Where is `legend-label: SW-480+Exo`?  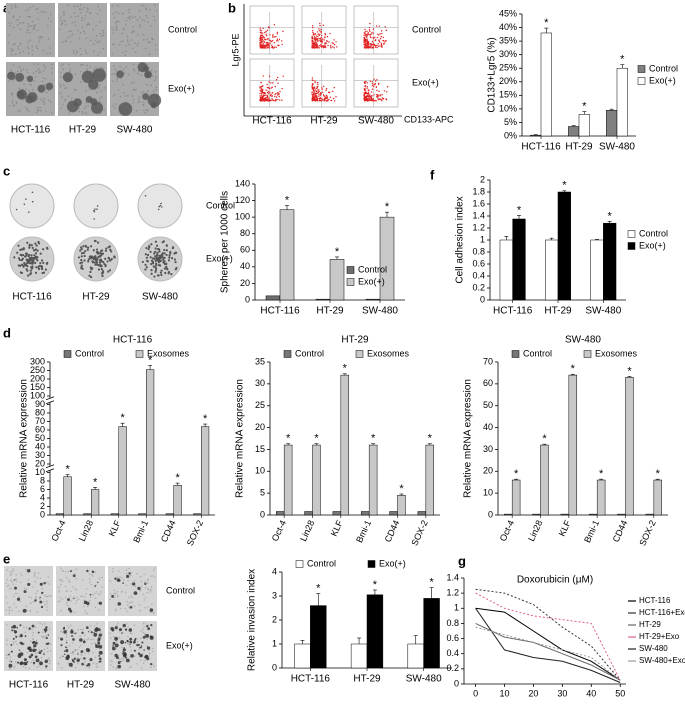 legend-label: SW-480+Exo is located at coordinates (662, 660).